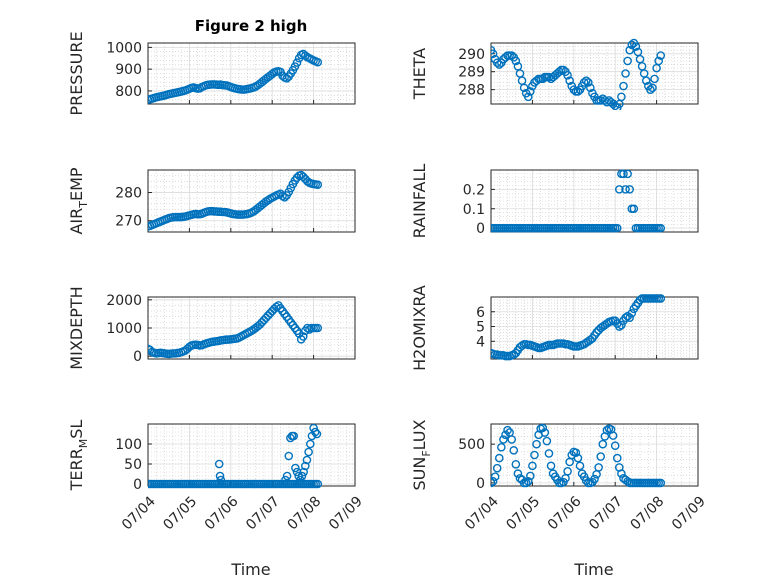 The height and width of the screenshot is (583, 778). I want to click on x-tick-label: 07/07, so click(263, 514).